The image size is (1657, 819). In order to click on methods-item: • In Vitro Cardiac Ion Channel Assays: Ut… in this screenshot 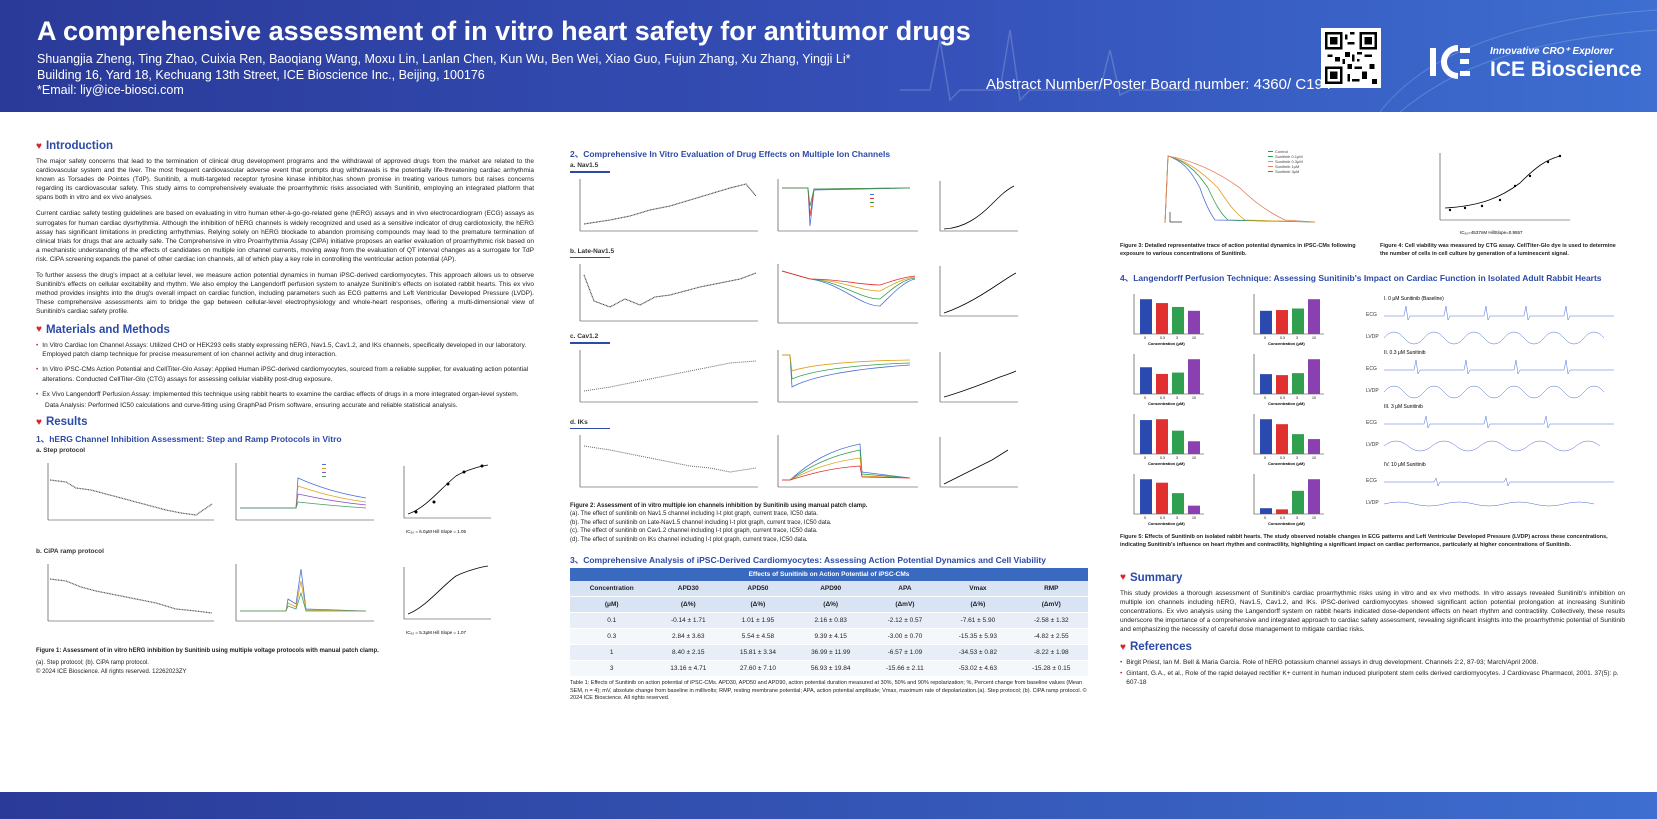, I will do `click(281, 349)`.